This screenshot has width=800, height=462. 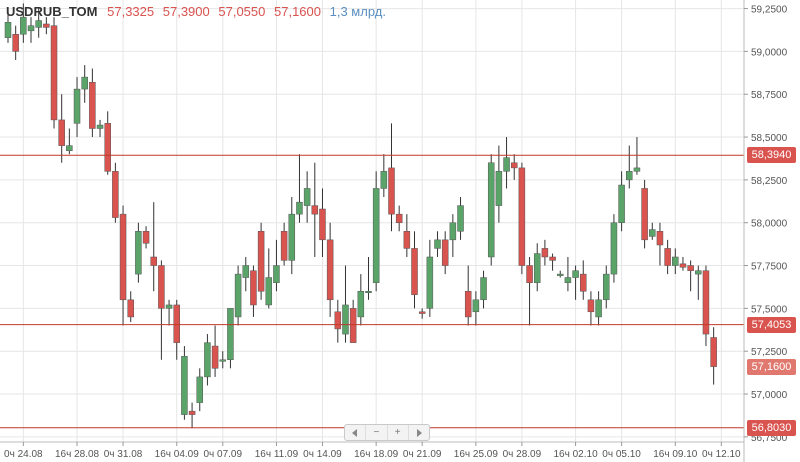 What do you see at coordinates (377, 432) in the screenshot?
I see `zoom-out-button: −` at bounding box center [377, 432].